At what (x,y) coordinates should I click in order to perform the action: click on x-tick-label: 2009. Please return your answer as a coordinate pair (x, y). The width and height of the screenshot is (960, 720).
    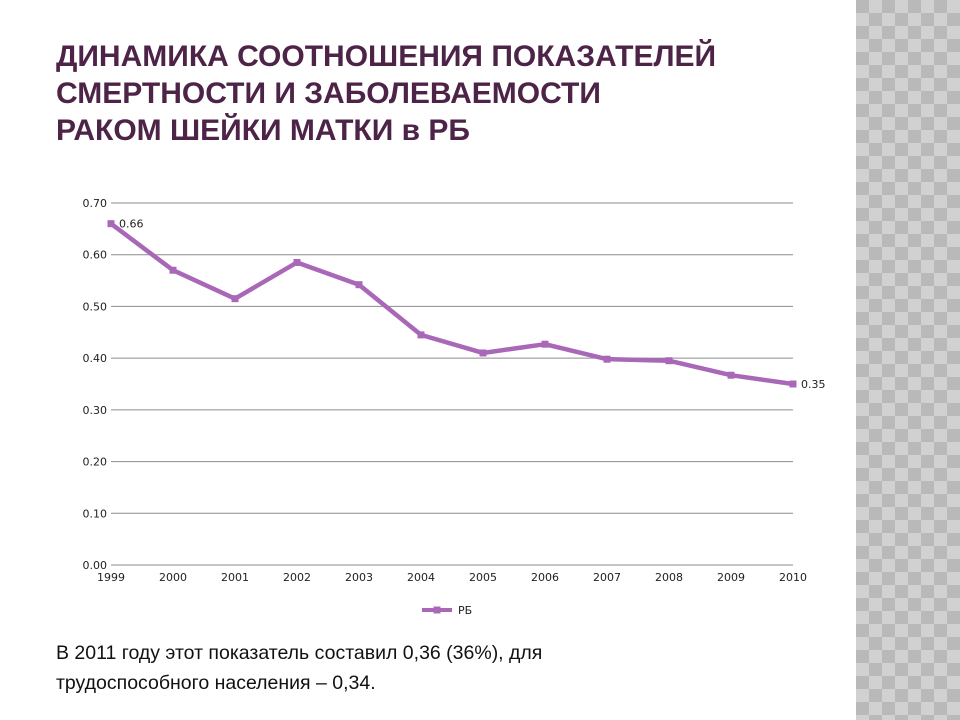
    Looking at the image, I should click on (731, 577).